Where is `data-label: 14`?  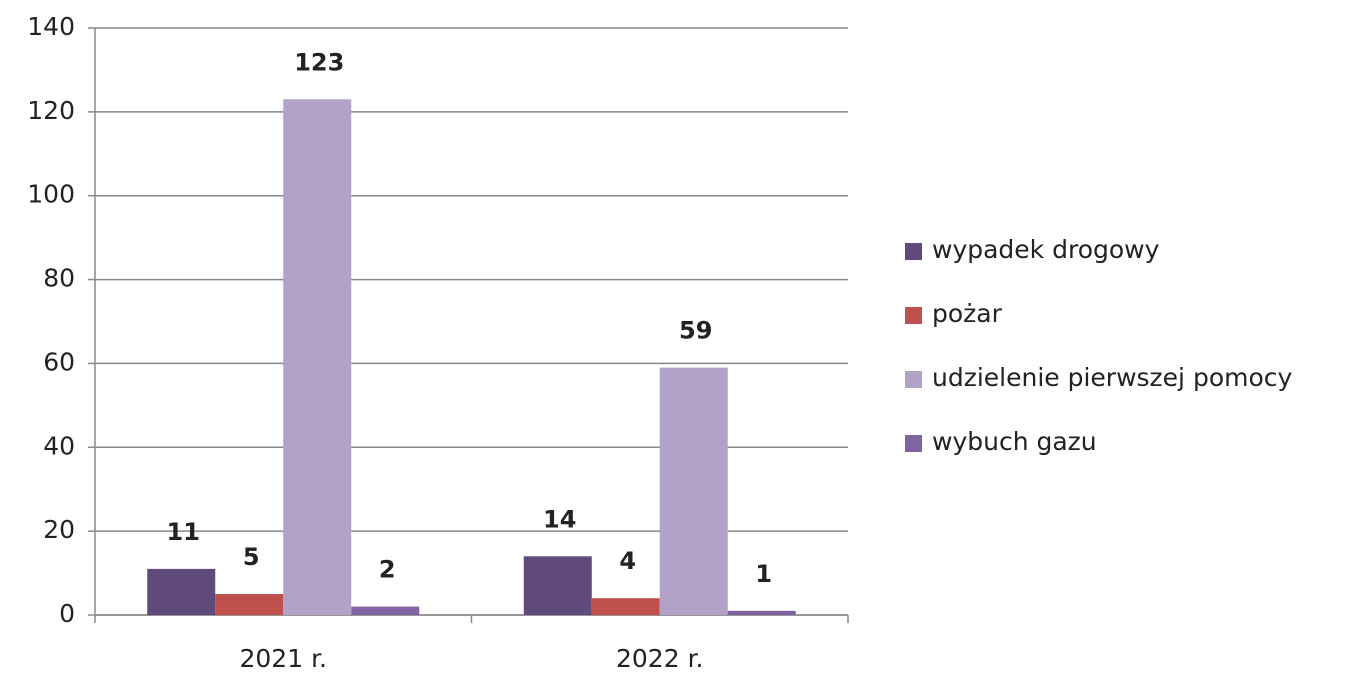 data-label: 14 is located at coordinates (559, 519).